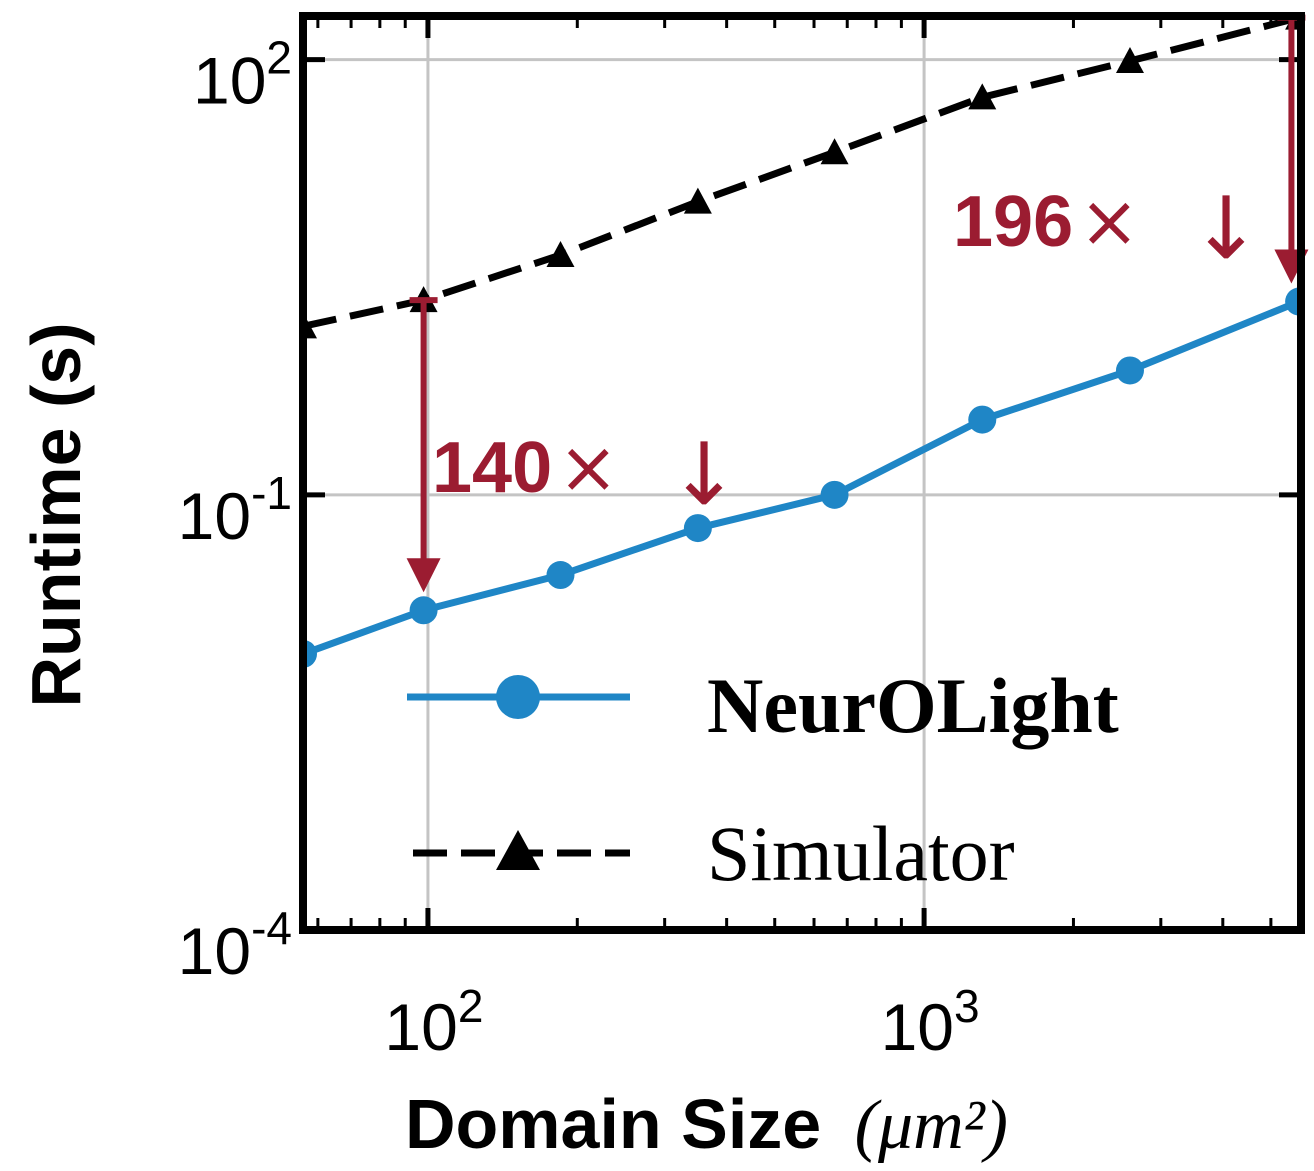 The image size is (1314, 1171). What do you see at coordinates (1013, 222) in the screenshot?
I see `speedup-value: 196` at bounding box center [1013, 222].